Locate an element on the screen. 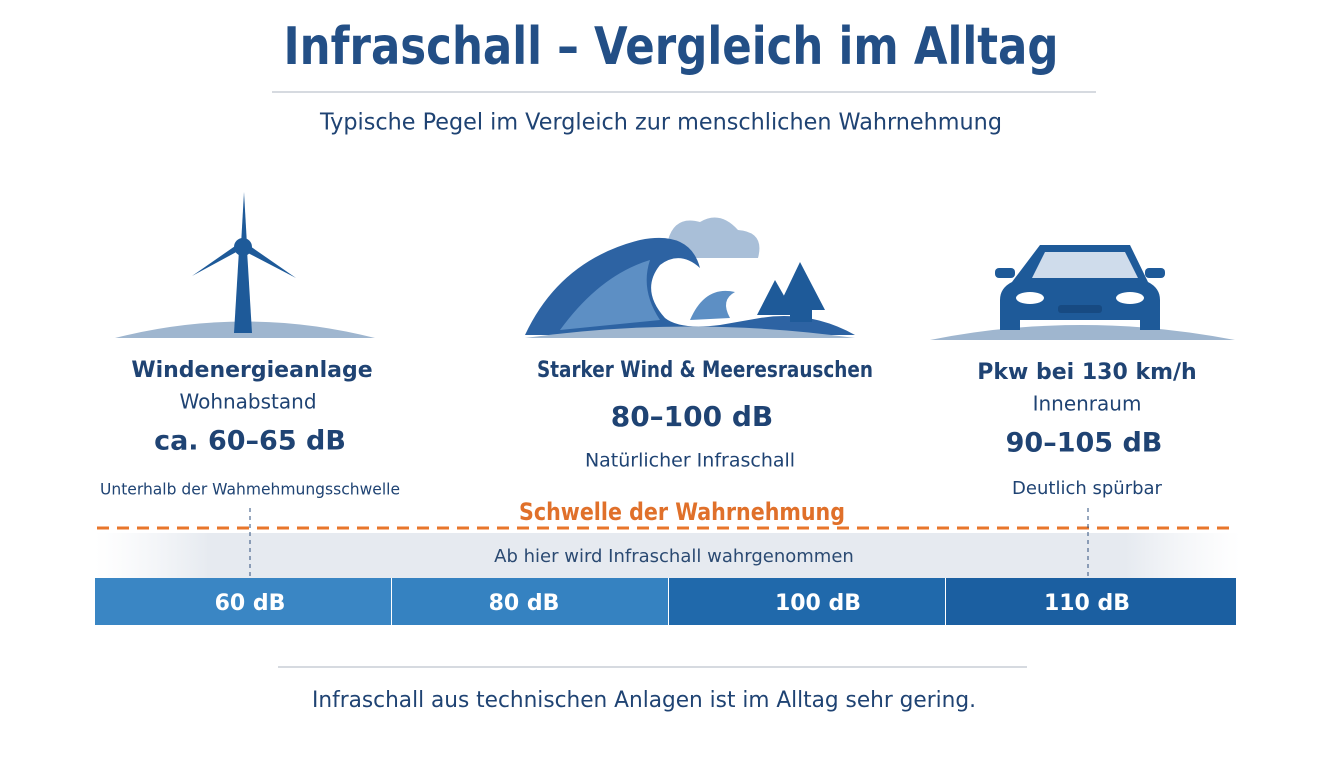  item-note: Natürlicher Infraschall is located at coordinates (690, 461).